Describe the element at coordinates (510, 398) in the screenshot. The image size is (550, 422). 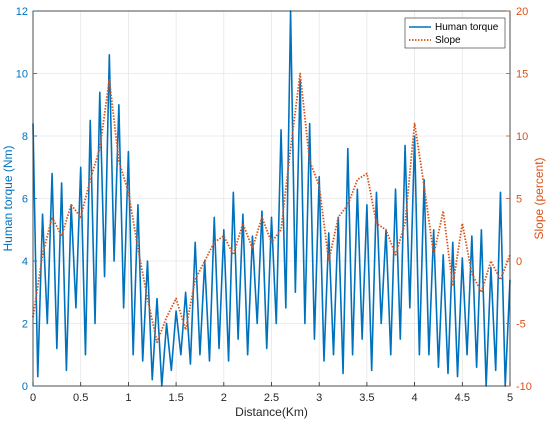
I see `x-tick-label: 5` at that location.